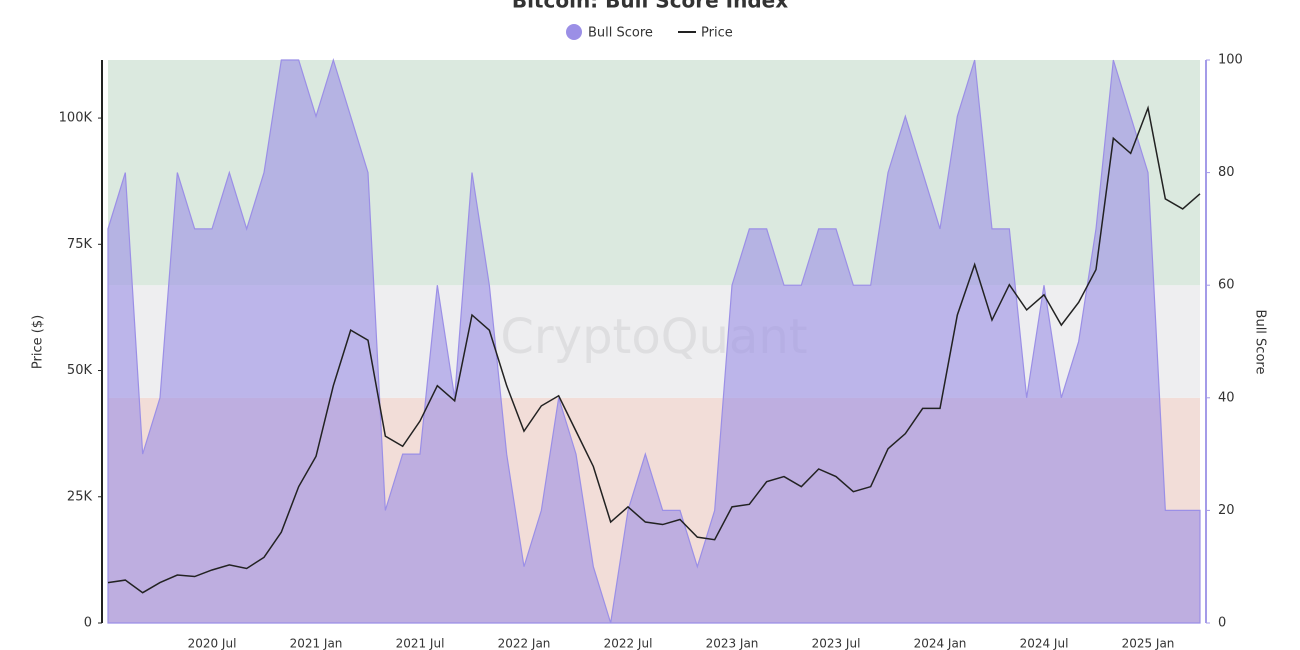 Image resolution: width=1300 pixels, height=650 pixels. What do you see at coordinates (1226, 510) in the screenshot?
I see `y2-tick-label: 20` at bounding box center [1226, 510].